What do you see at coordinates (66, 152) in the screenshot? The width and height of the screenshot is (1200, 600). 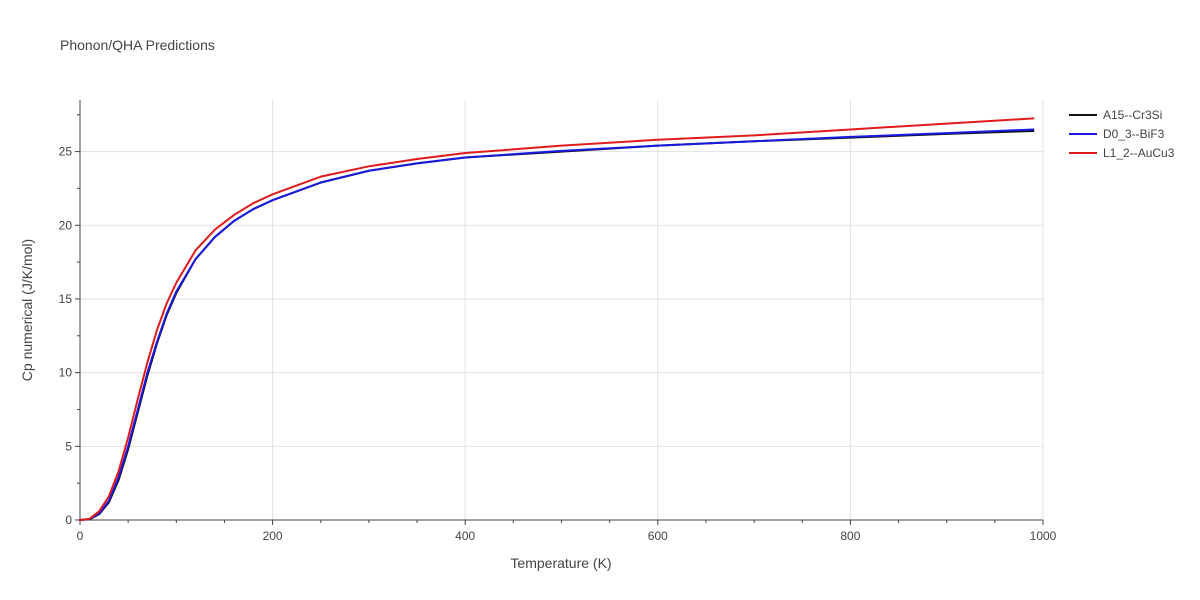 I see `y-tick-label: 25` at bounding box center [66, 152].